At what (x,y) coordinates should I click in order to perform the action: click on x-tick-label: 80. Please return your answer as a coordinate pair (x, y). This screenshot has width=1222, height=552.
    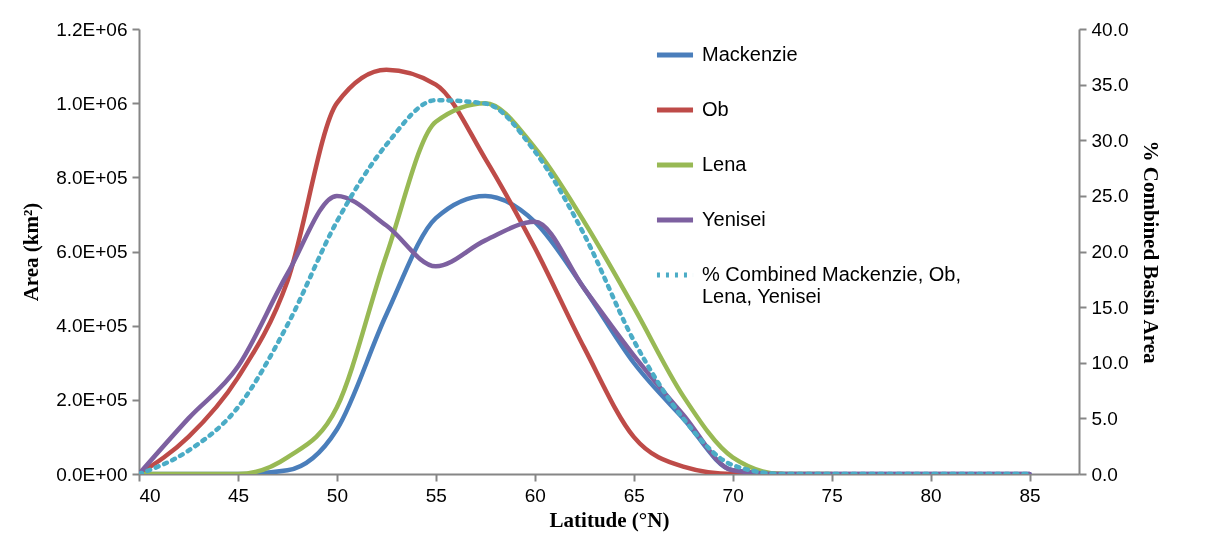
    Looking at the image, I should click on (931, 495).